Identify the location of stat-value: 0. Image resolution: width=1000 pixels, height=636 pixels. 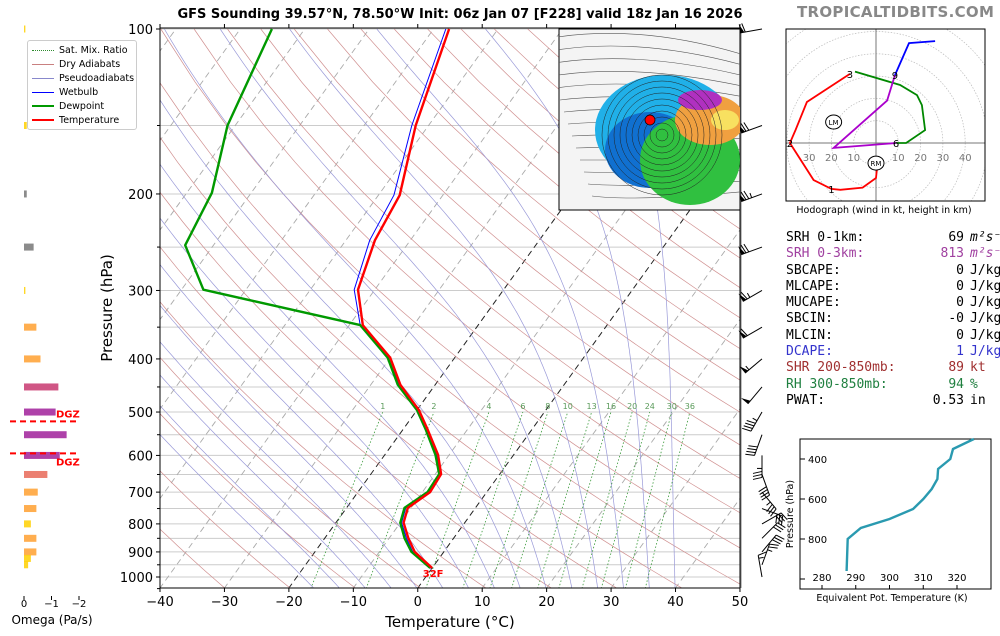
(960, 270).